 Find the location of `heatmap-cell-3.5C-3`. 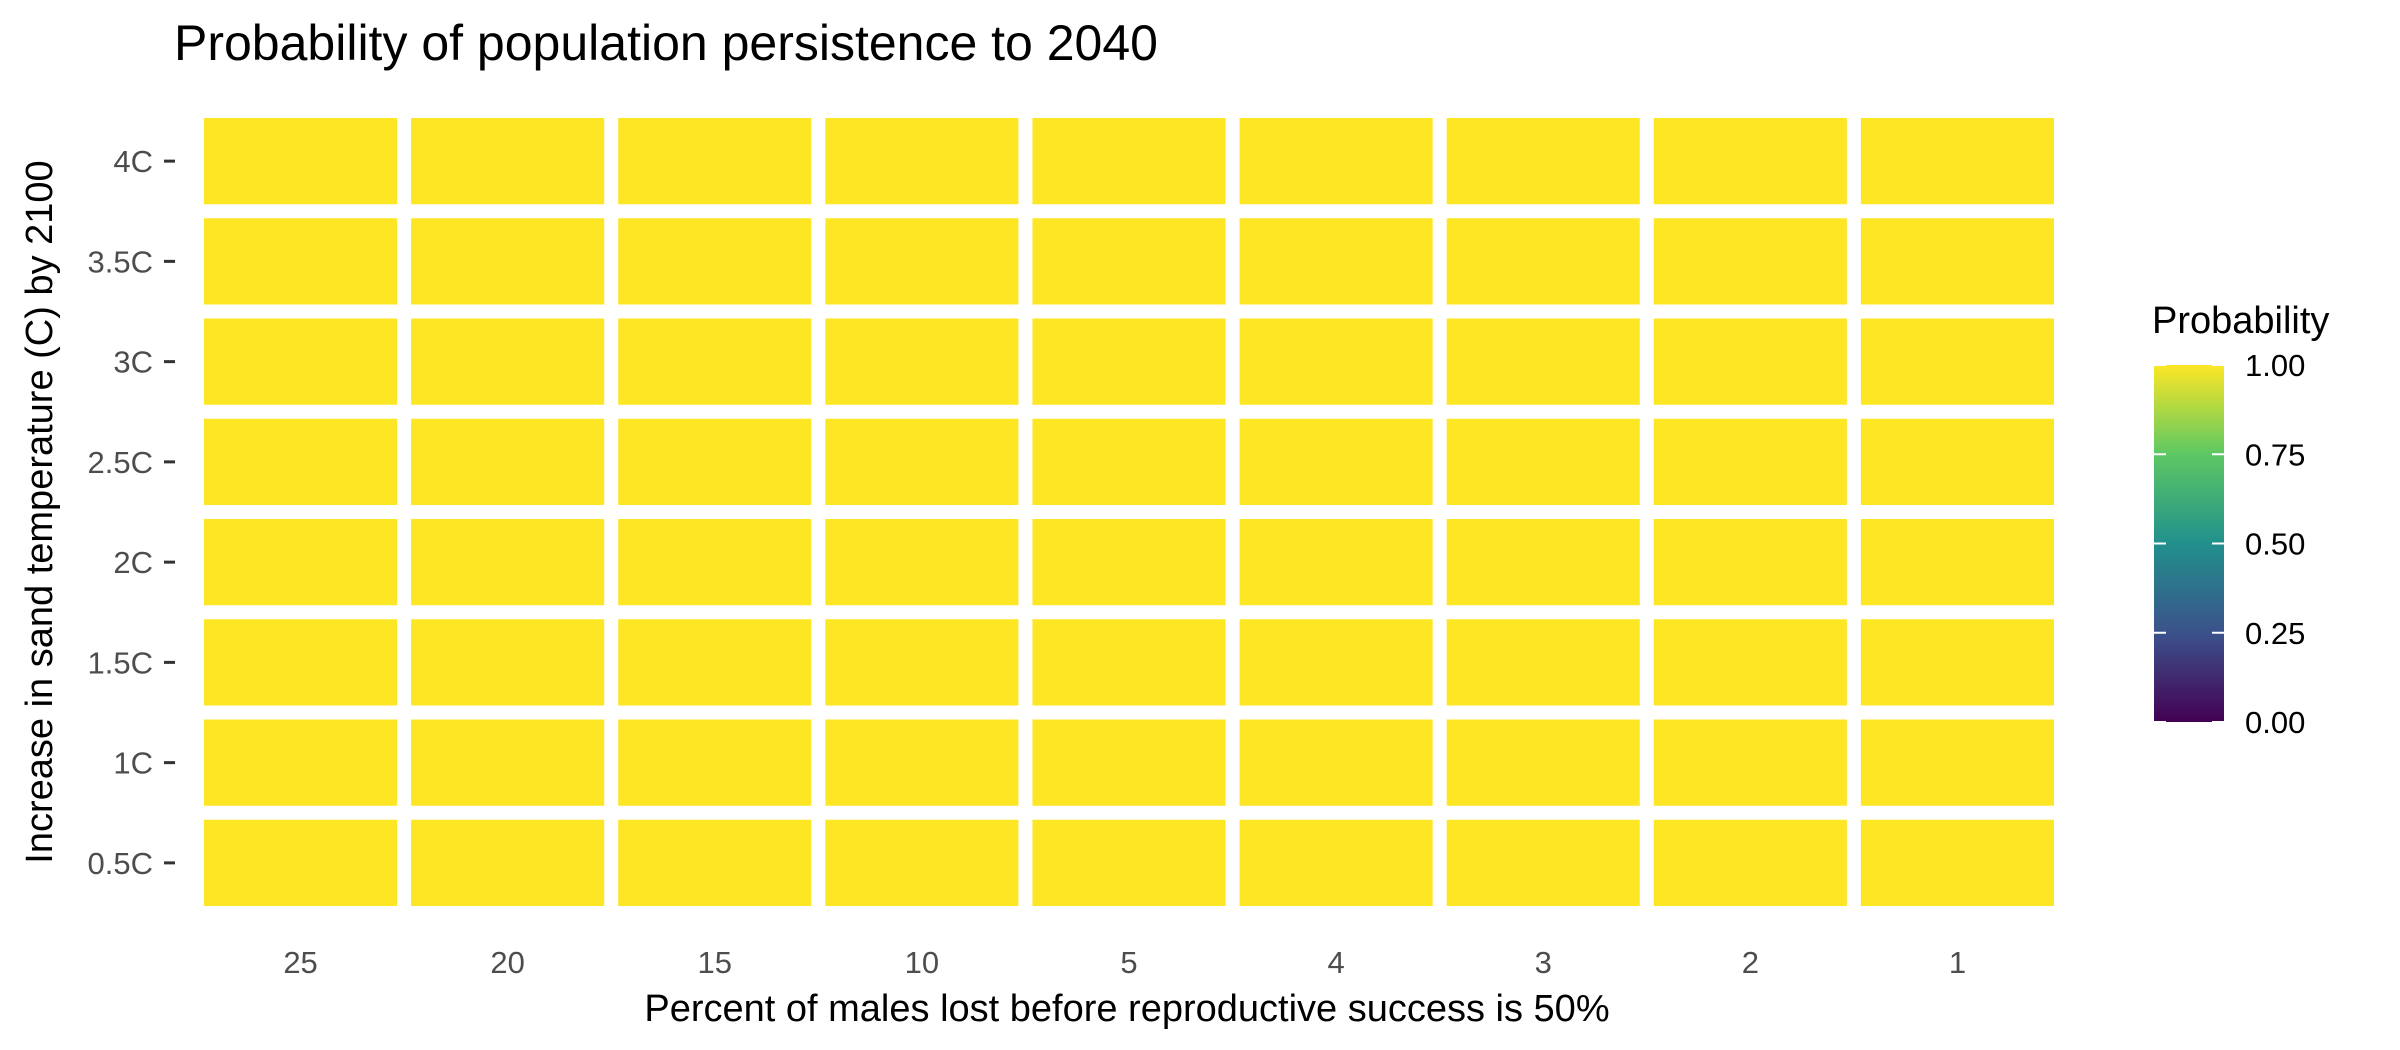

heatmap-cell-3.5C-3 is located at coordinates (1543, 261).